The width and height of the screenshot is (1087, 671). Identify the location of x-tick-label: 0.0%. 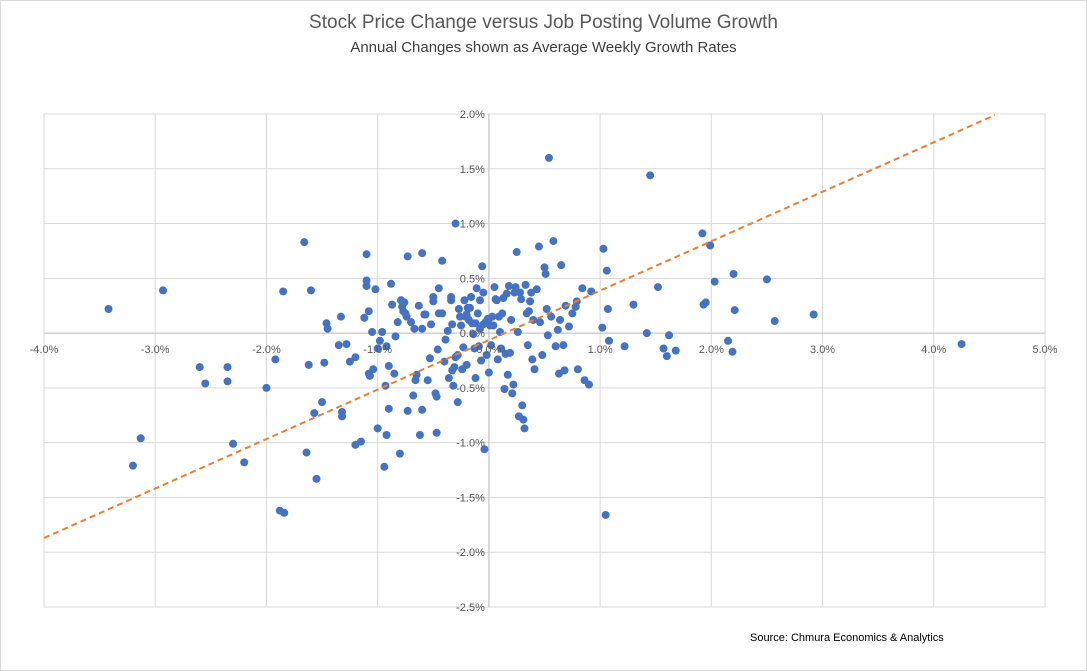
(488, 350).